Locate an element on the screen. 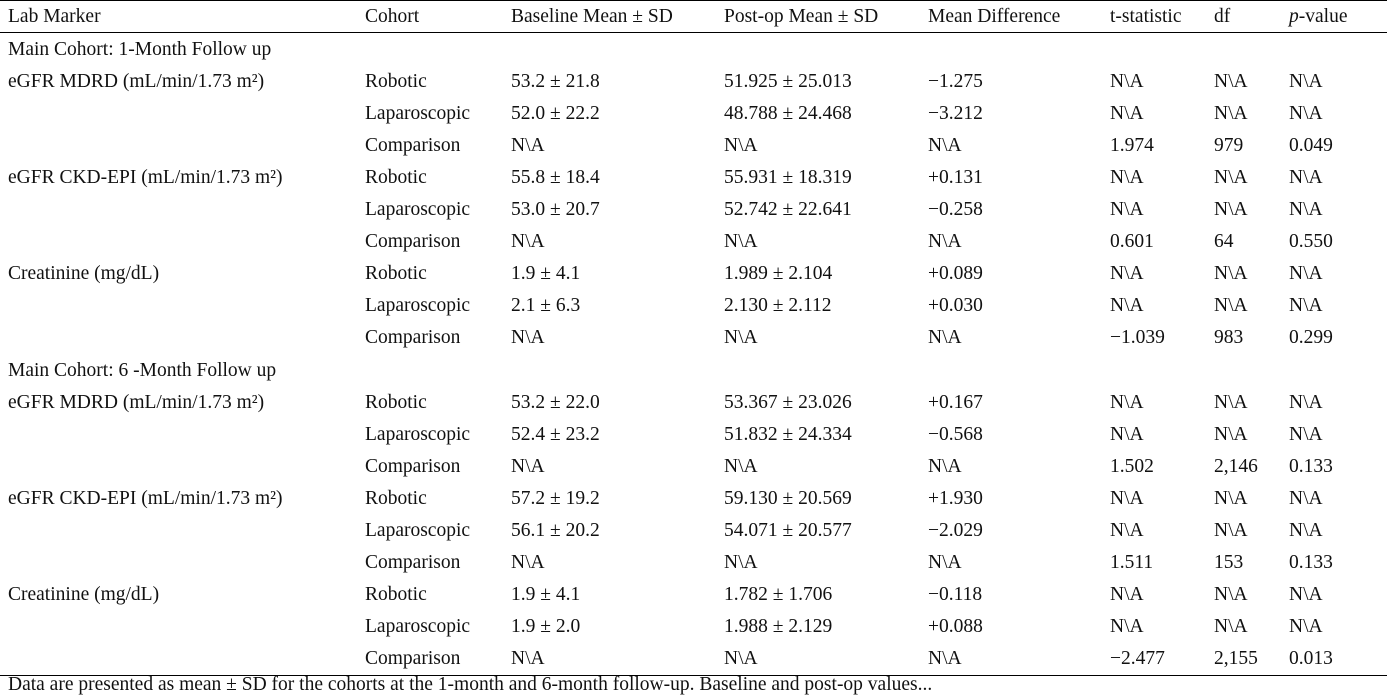 Image resolution: width=1387 pixels, height=697 pixels. baseline-cell: 56.1 ± 20.2 is located at coordinates (555, 530).